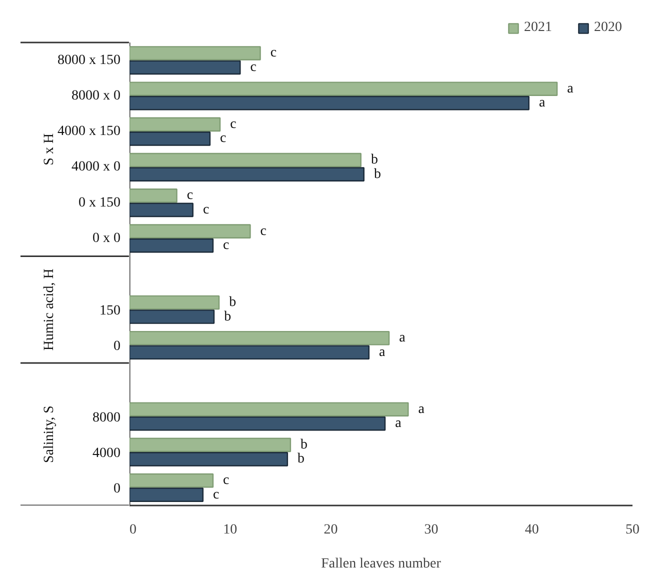 Image resolution: width=646 pixels, height=575 pixels. I want to click on legend-label: 2020, so click(608, 28).